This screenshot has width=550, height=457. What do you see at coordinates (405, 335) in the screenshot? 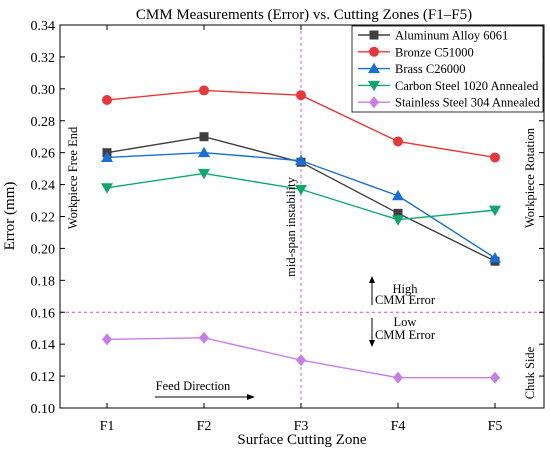
I see `annotation-low-line2: CMM Error` at bounding box center [405, 335].